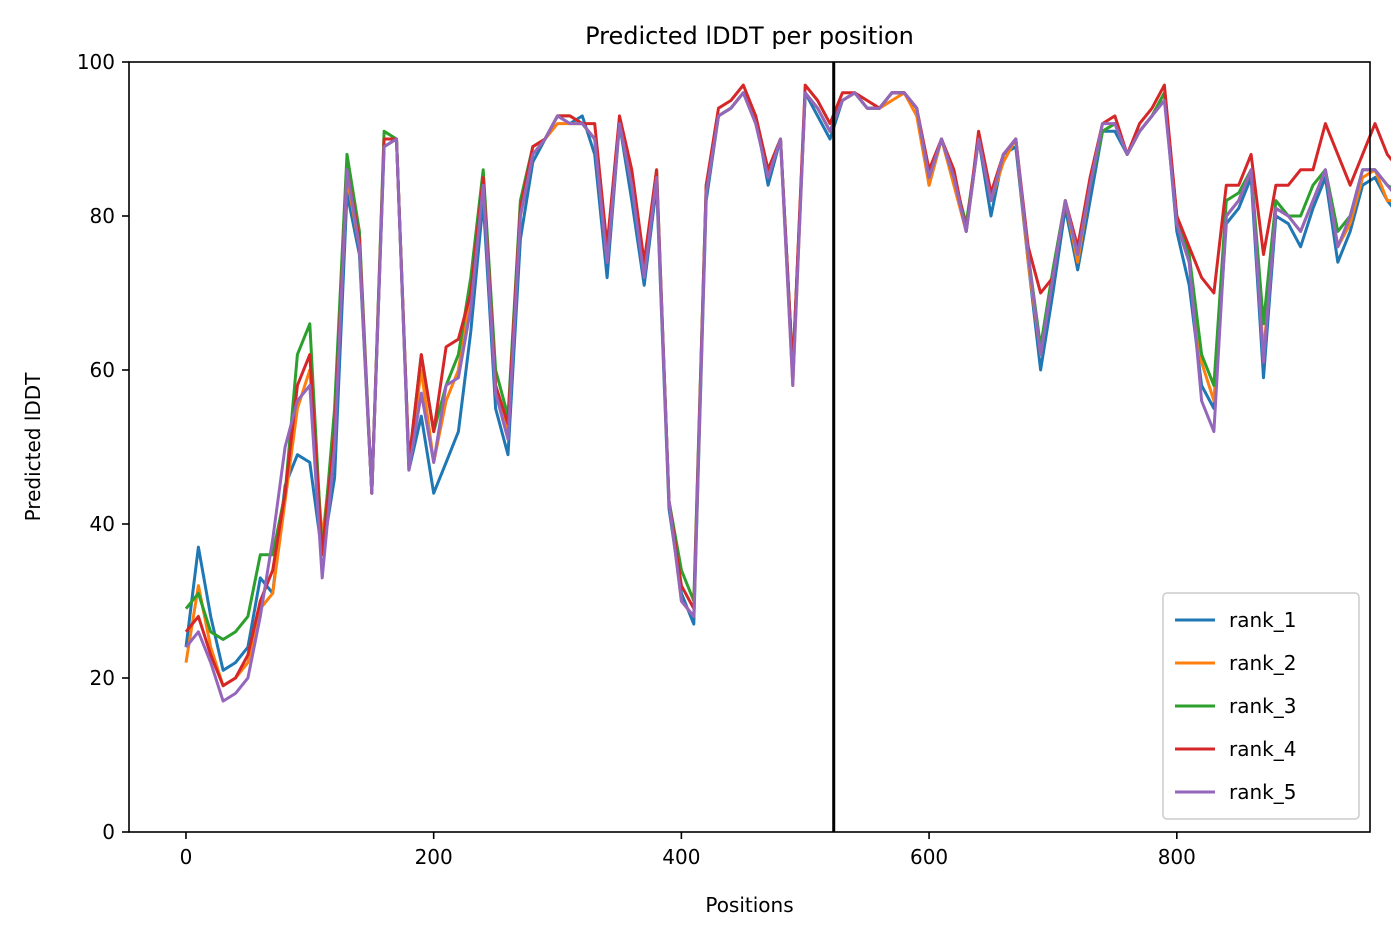 The image size is (1391, 939). What do you see at coordinates (1262, 792) in the screenshot?
I see `legend-label-rank_5: rank_5` at bounding box center [1262, 792].